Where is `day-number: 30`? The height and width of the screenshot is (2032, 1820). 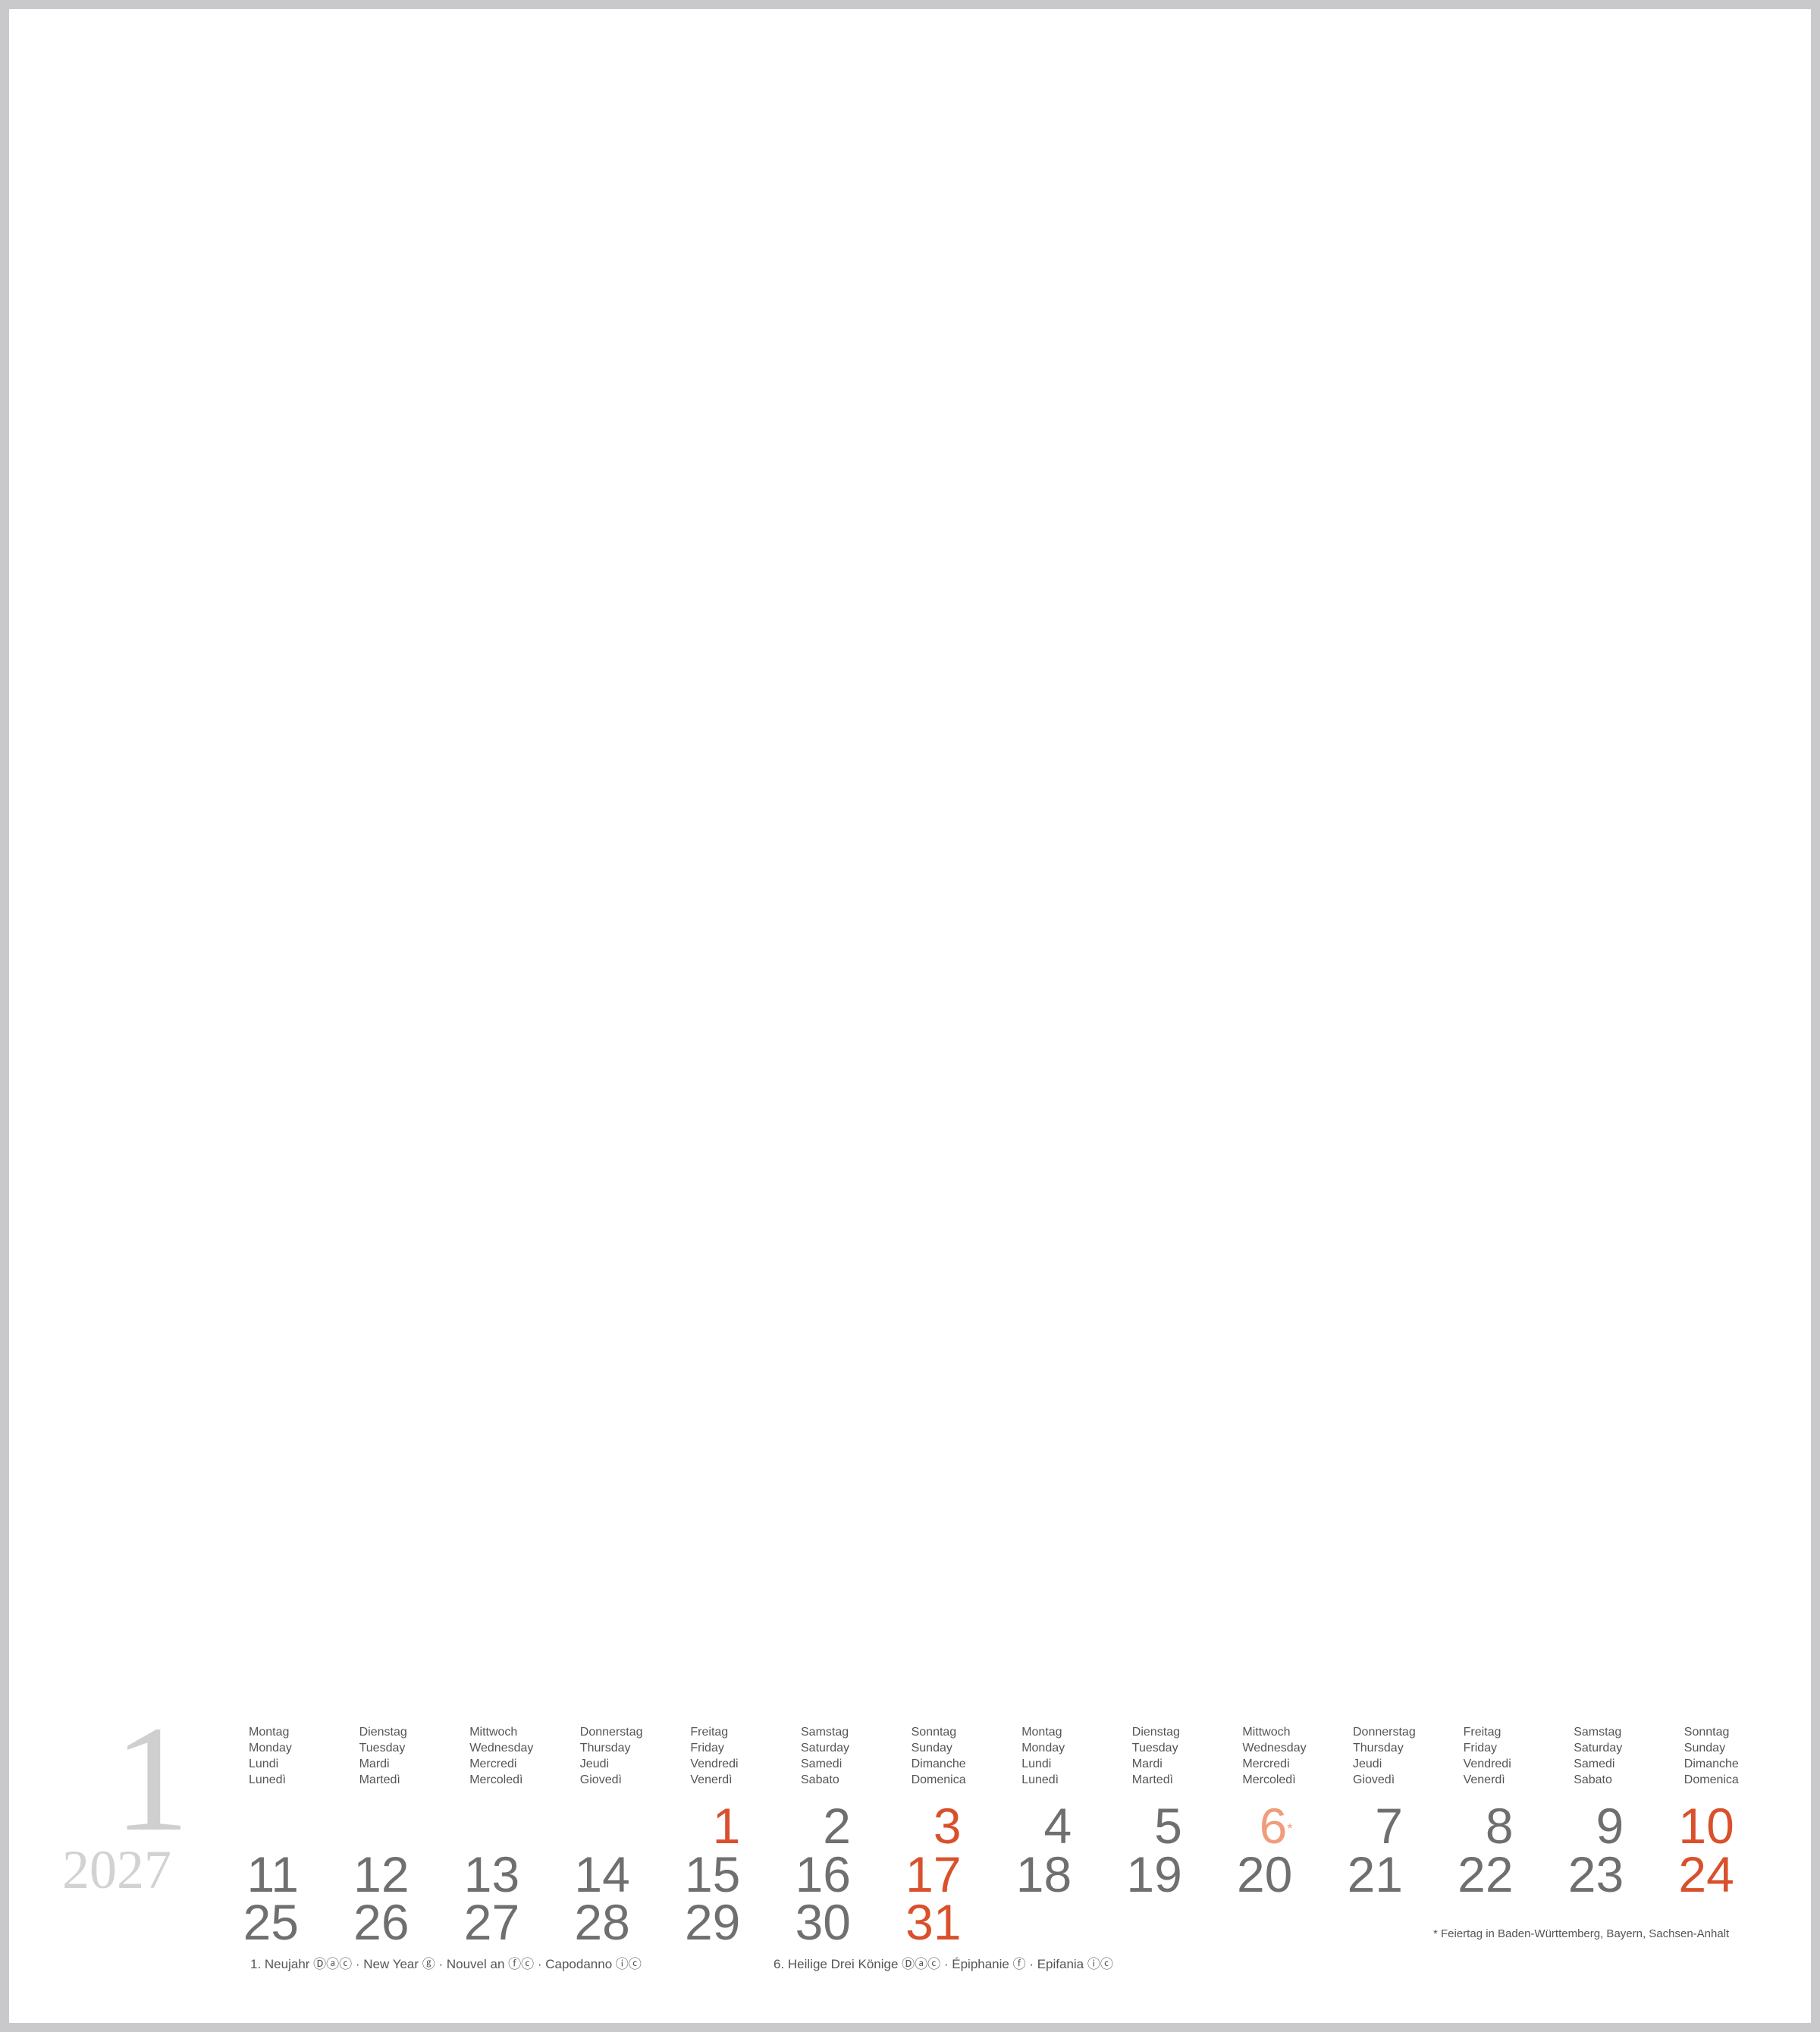 day-number: 30 is located at coordinates (823, 1922).